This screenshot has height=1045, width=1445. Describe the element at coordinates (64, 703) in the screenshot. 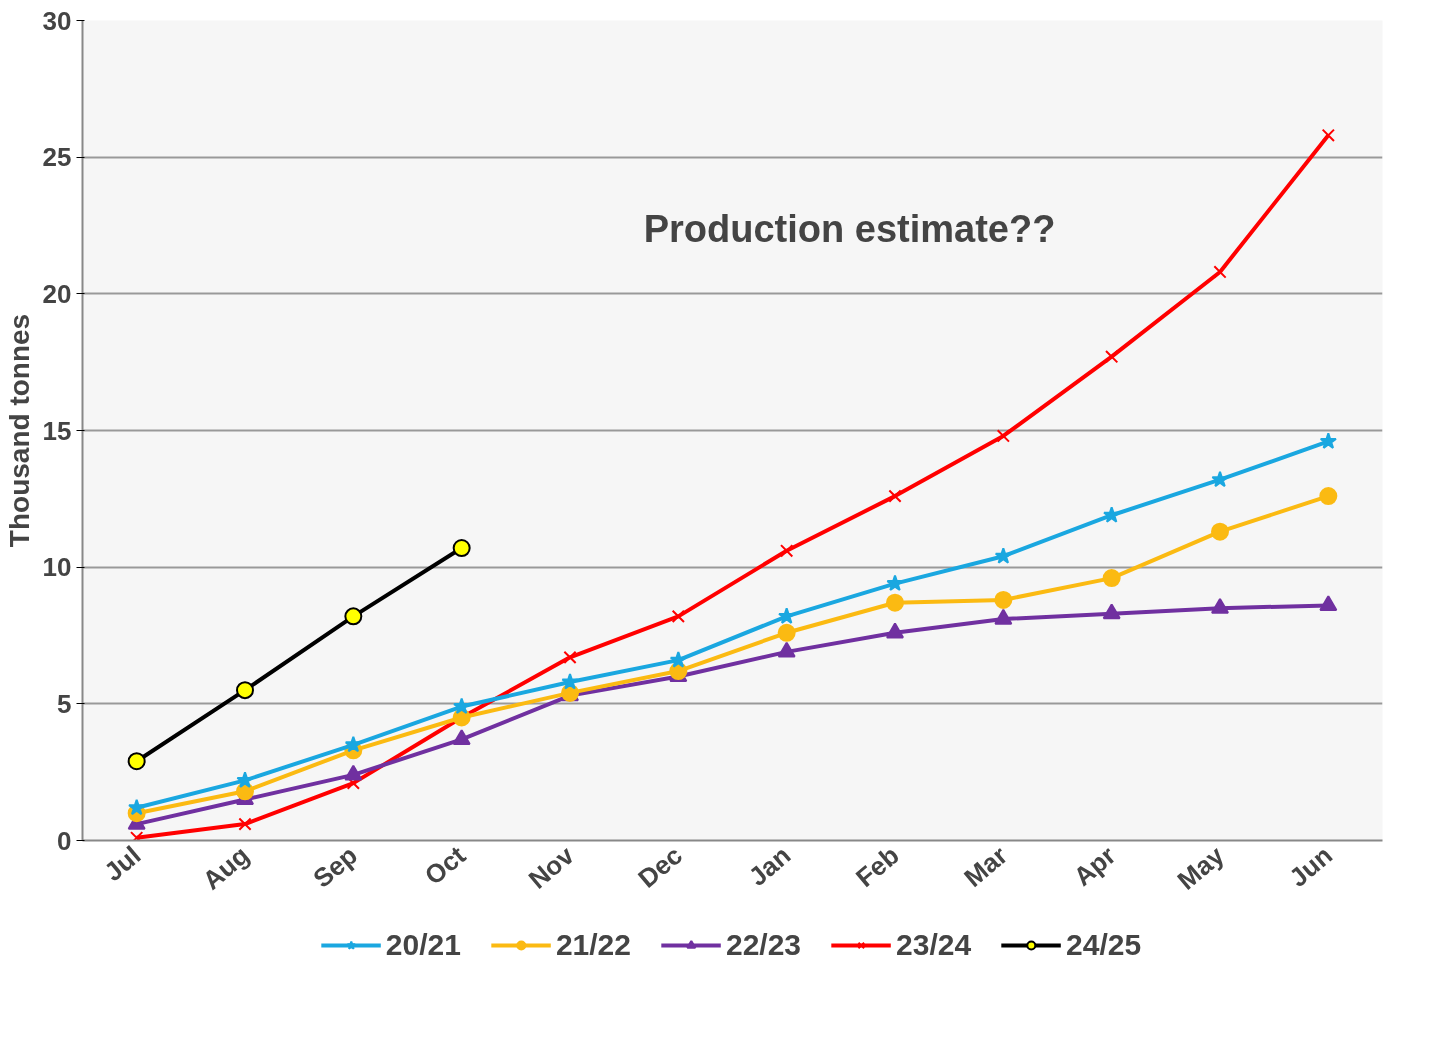

I see `y-tick-label: 5` at that location.